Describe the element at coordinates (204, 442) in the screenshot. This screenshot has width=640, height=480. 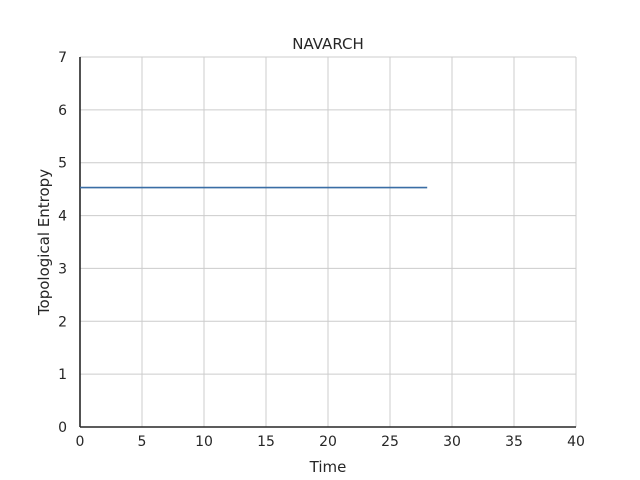
I see `x-tick-label: 10` at that location.